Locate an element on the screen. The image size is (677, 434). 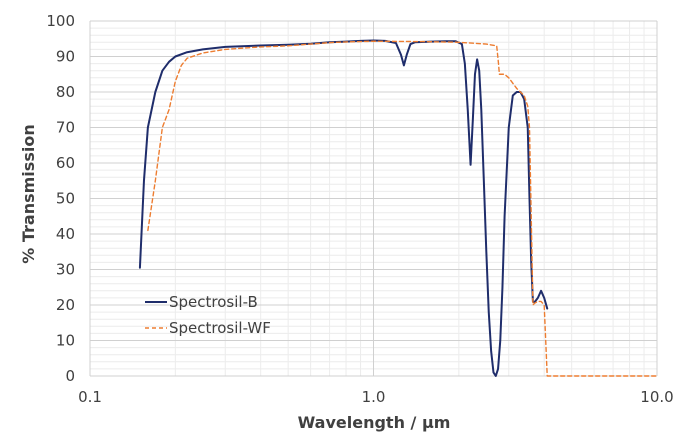
x-tick-label: 1.0 is located at coordinates (374, 397).